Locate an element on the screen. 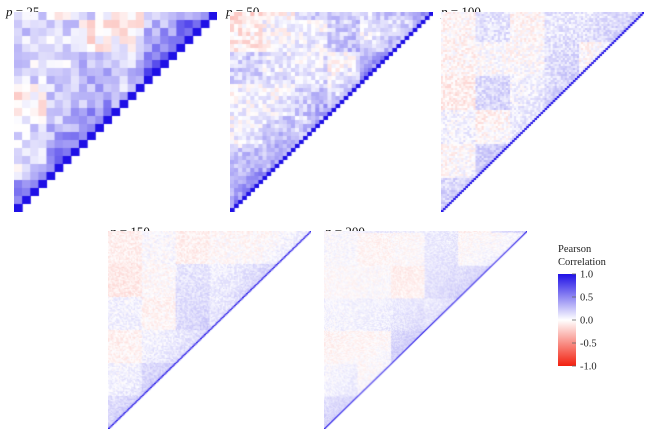 The height and width of the screenshot is (438, 650). legend-tick-label: -1.0 is located at coordinates (588, 366).